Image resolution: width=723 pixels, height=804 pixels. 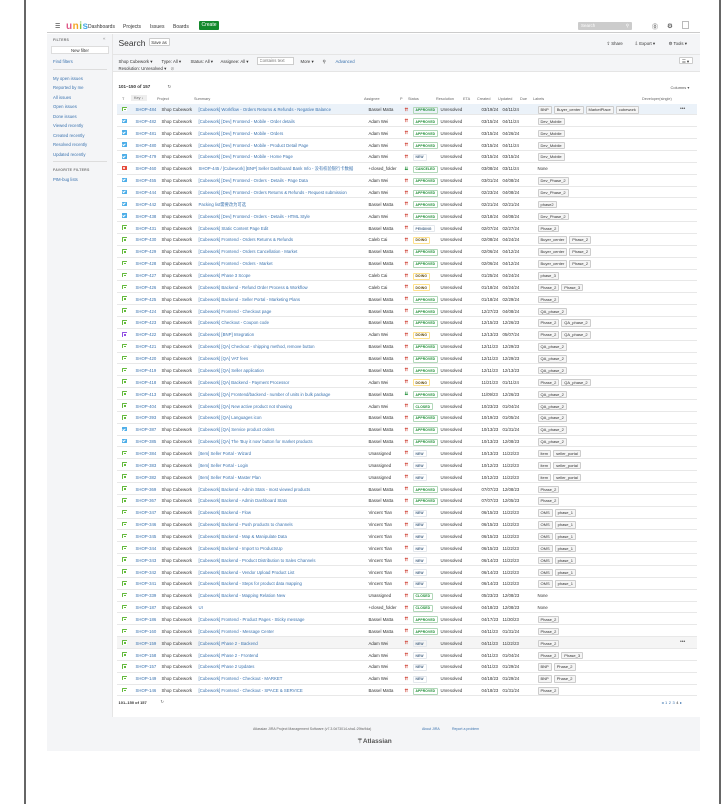 What do you see at coordinates (146, 264) in the screenshot?
I see `issue-key: SHOP-428` at bounding box center [146, 264].